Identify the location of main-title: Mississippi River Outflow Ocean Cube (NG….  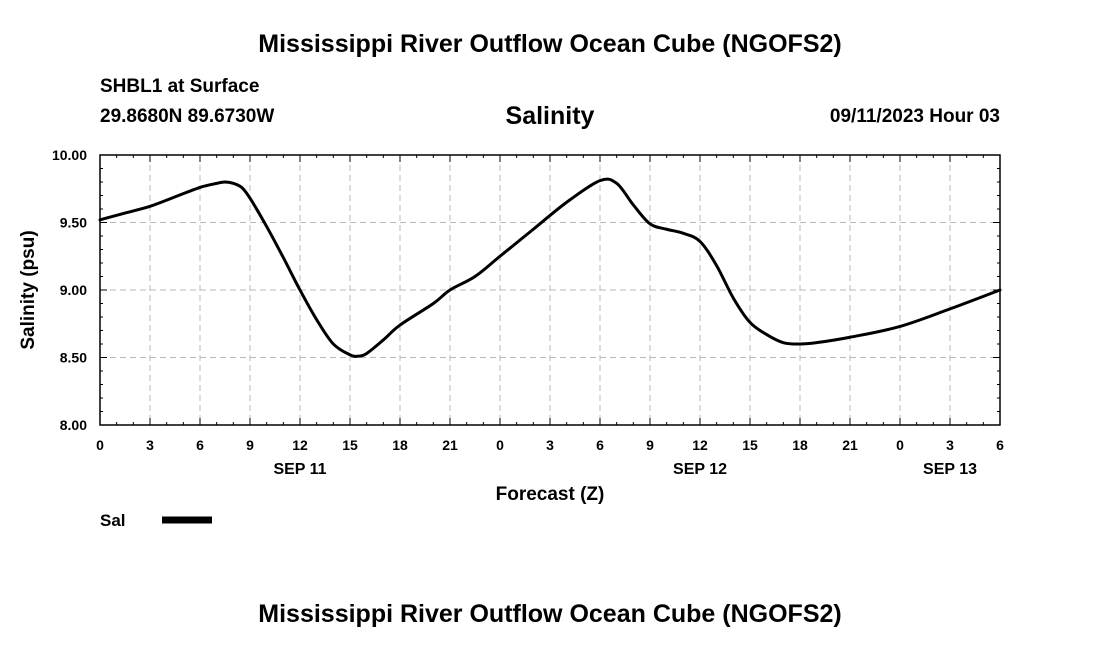
(550, 44).